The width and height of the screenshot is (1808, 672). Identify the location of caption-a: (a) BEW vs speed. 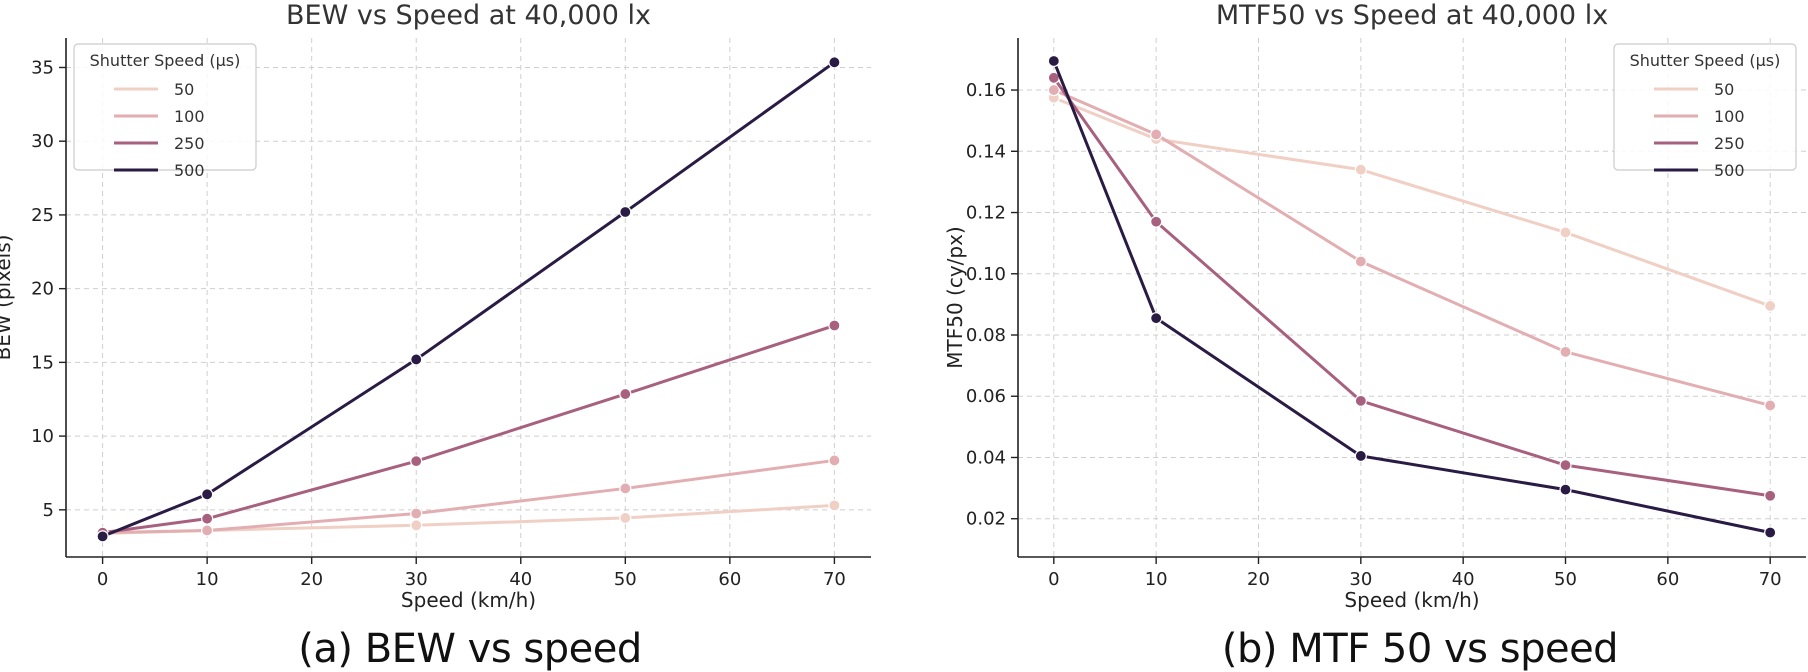
(470, 649).